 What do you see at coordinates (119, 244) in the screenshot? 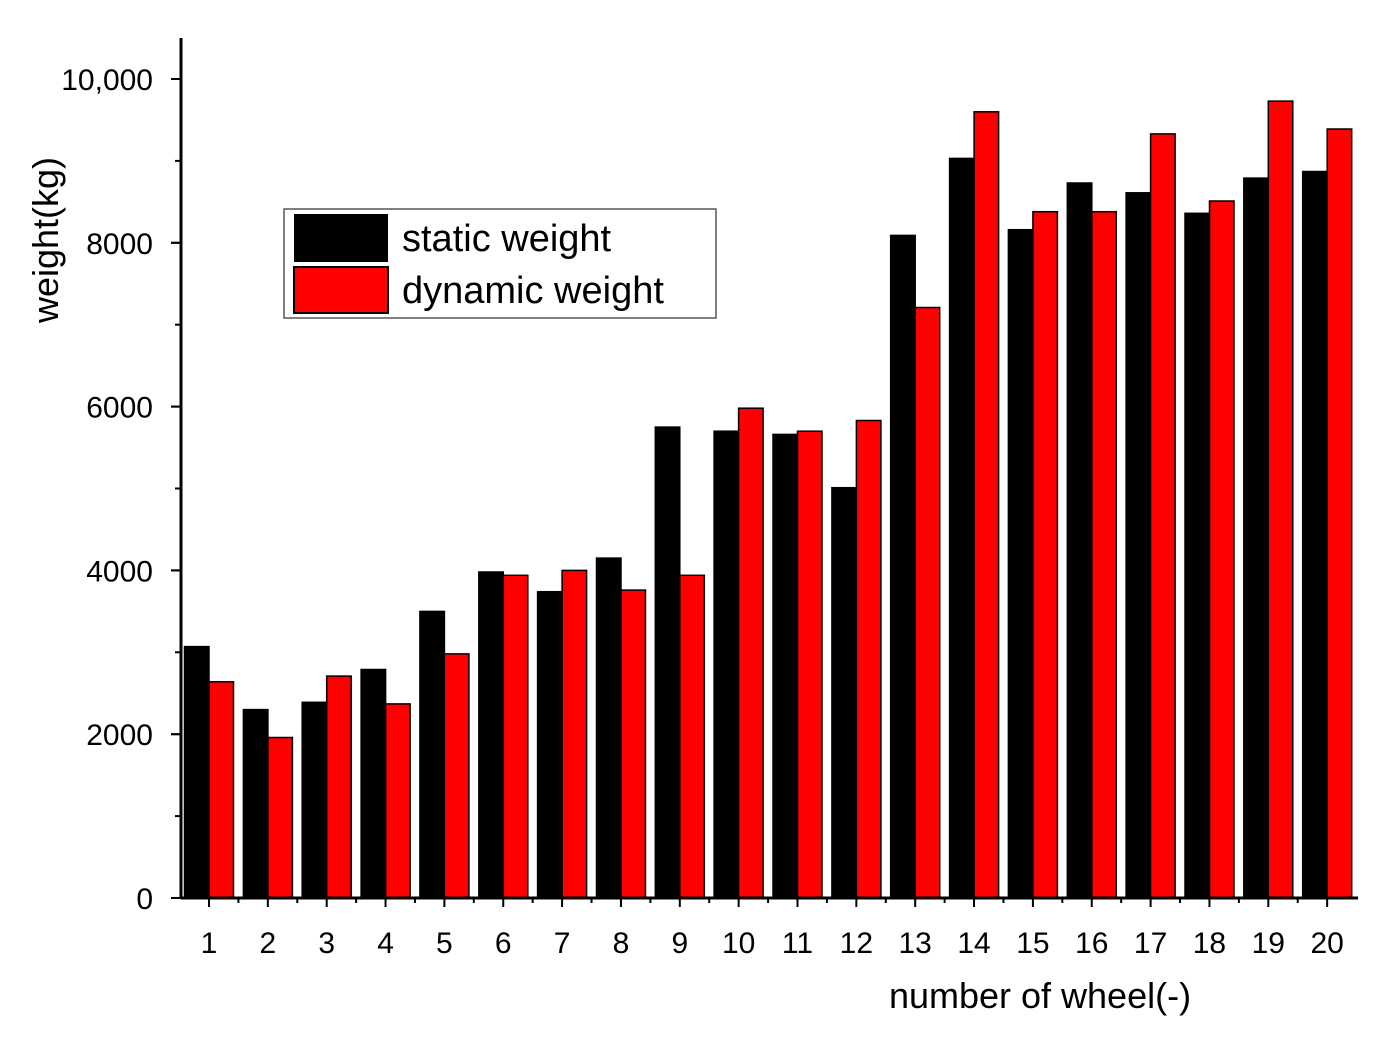
I see `y-tick-label: 8000` at bounding box center [119, 244].